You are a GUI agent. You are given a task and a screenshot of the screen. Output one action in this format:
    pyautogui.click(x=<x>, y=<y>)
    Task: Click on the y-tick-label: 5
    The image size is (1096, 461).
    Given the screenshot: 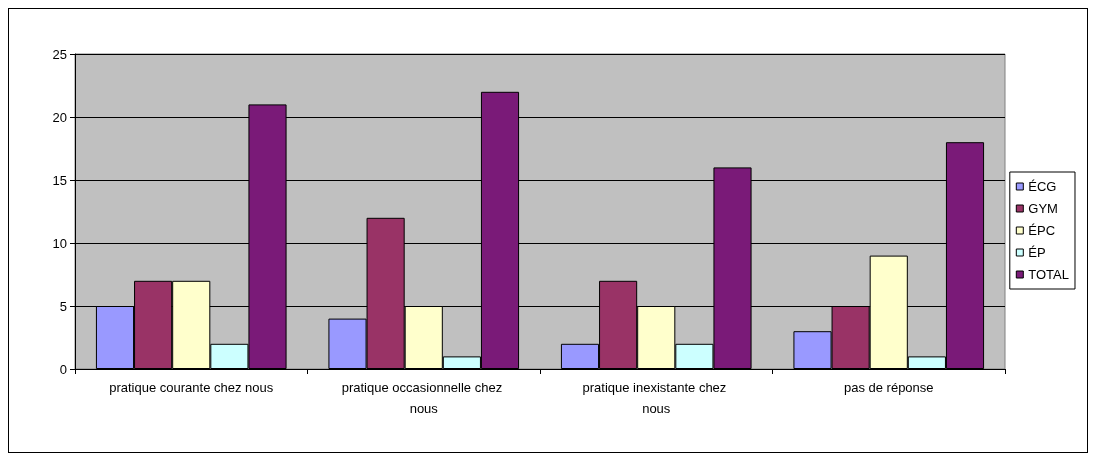 What is the action you would take?
    pyautogui.click(x=63, y=306)
    